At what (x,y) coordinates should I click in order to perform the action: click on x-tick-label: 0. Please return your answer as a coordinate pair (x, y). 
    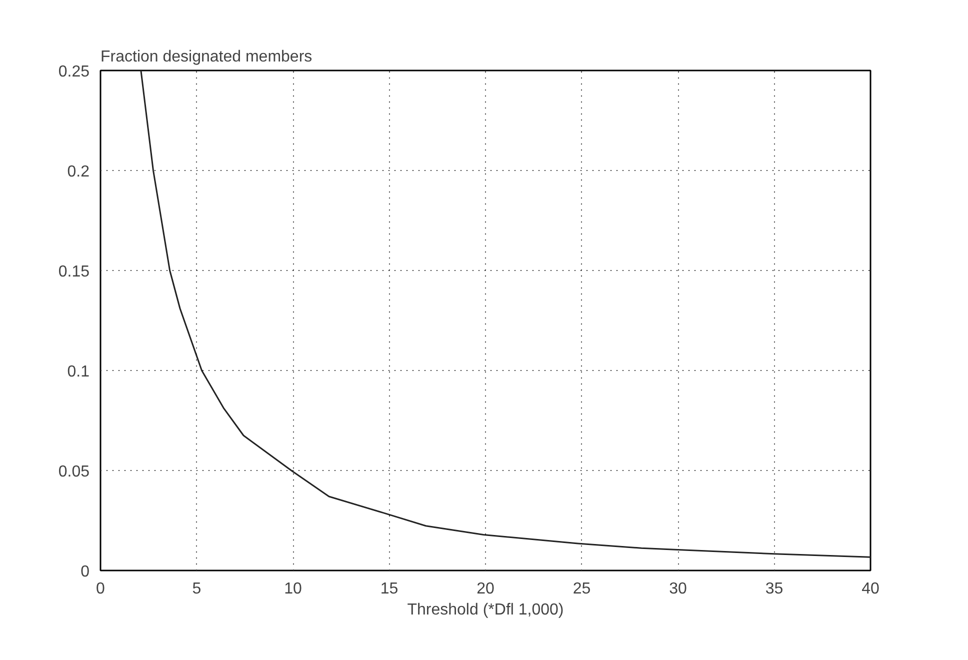
    Looking at the image, I should click on (101, 589).